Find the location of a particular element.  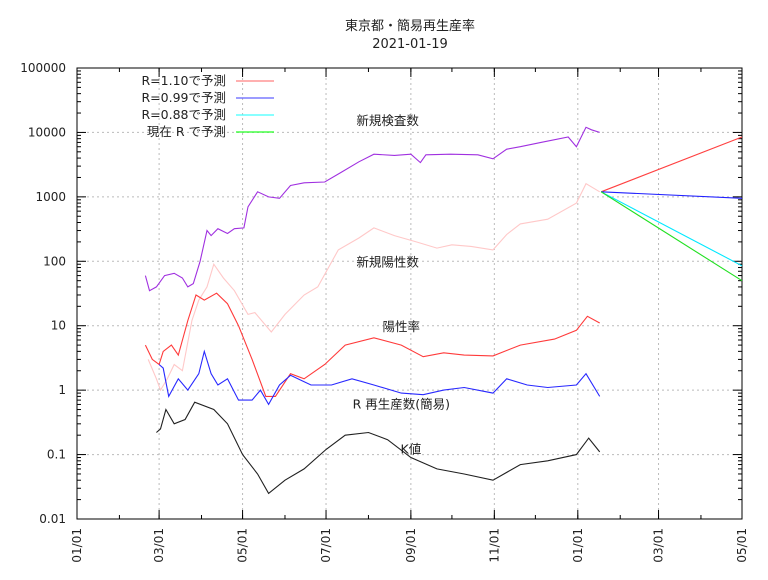

y-tick-label: 100 is located at coordinates (54, 261).